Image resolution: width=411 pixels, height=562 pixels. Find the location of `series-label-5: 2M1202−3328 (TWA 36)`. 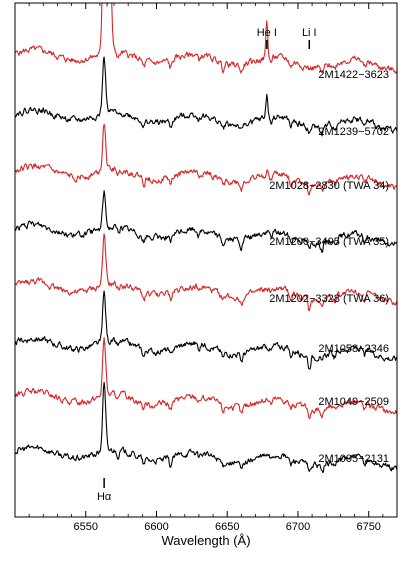

series-label-5: 2M1202−3328 (TWA 36) is located at coordinates (329, 299).